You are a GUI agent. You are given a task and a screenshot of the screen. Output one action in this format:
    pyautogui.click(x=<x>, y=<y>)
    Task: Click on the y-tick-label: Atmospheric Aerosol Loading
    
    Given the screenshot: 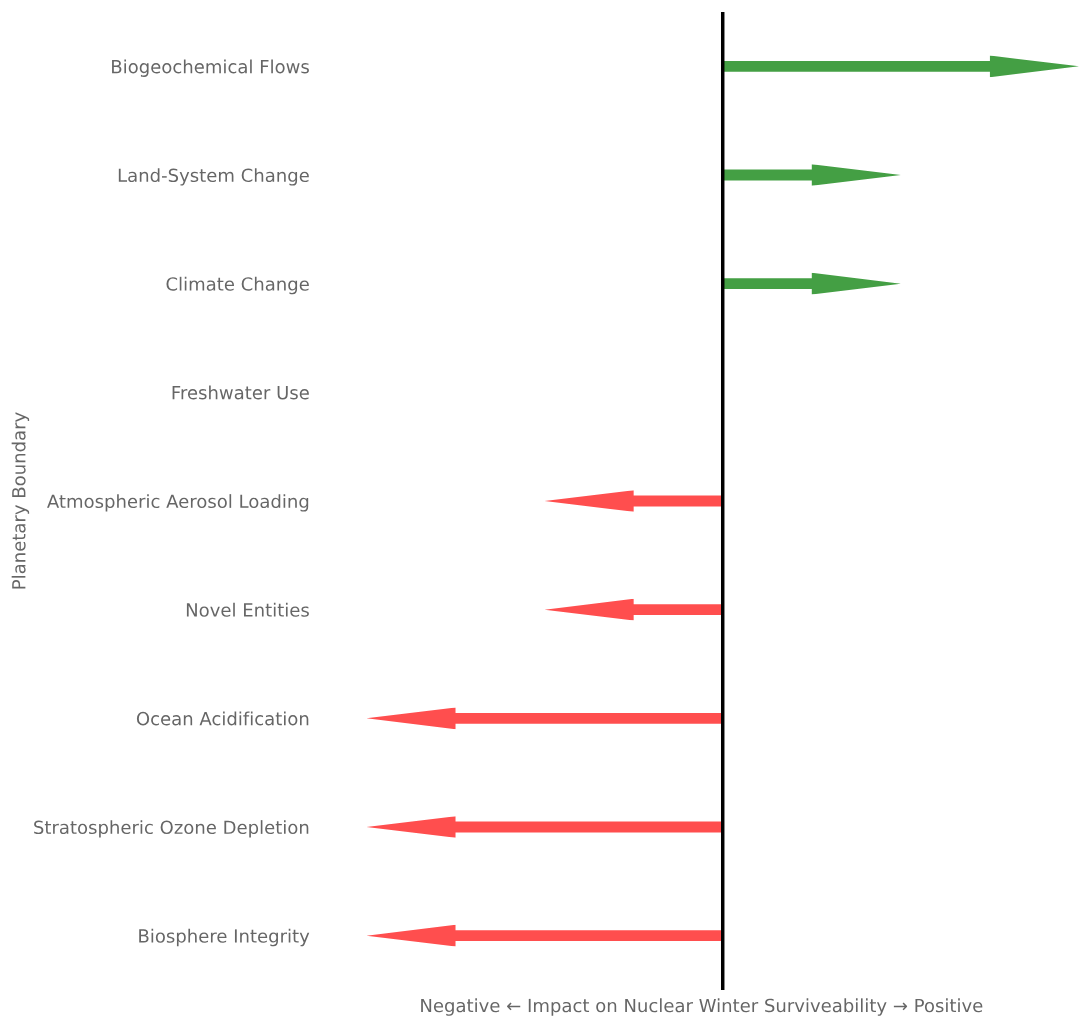 What is the action you would take?
    pyautogui.click(x=178, y=503)
    